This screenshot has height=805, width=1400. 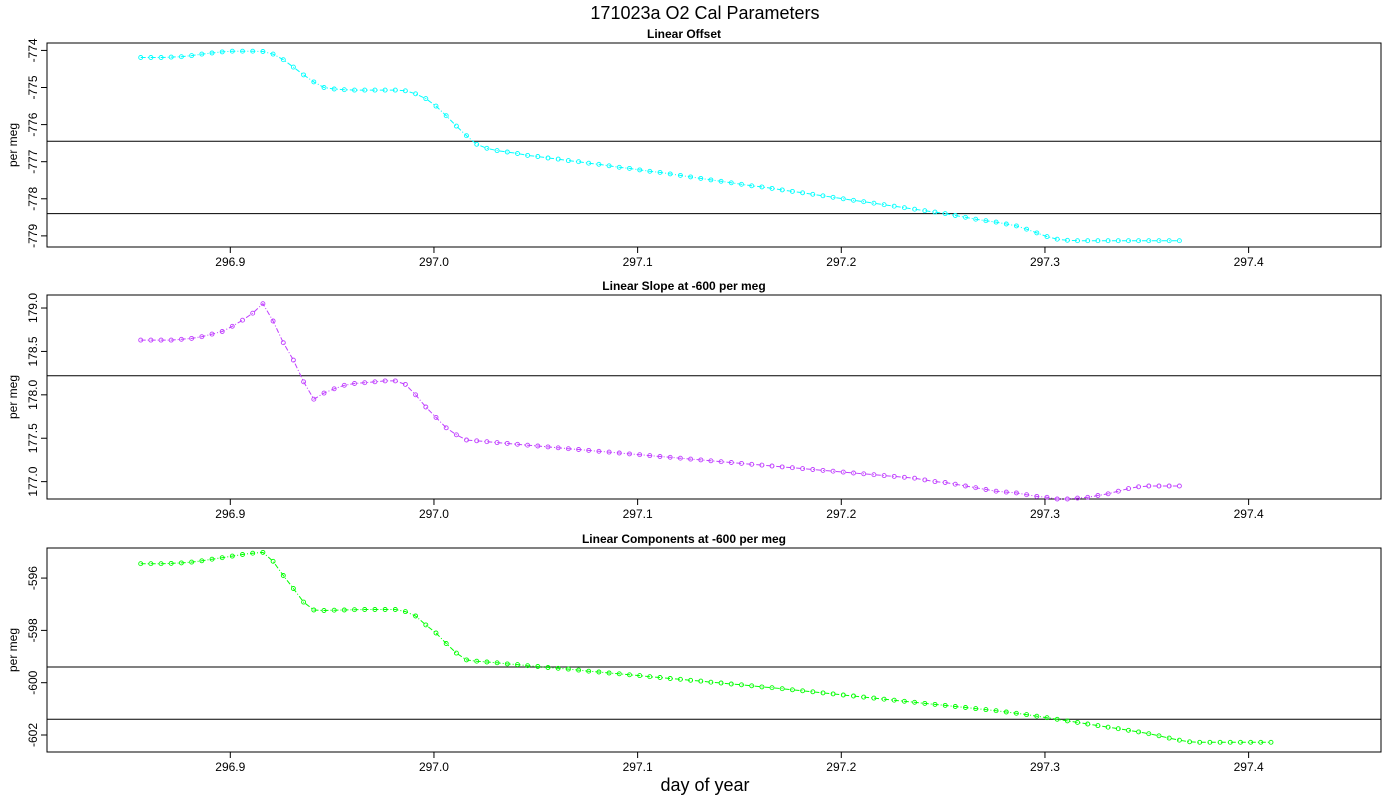 What do you see at coordinates (33, 438) in the screenshot?
I see `y-tick-label: 177.5` at bounding box center [33, 438].